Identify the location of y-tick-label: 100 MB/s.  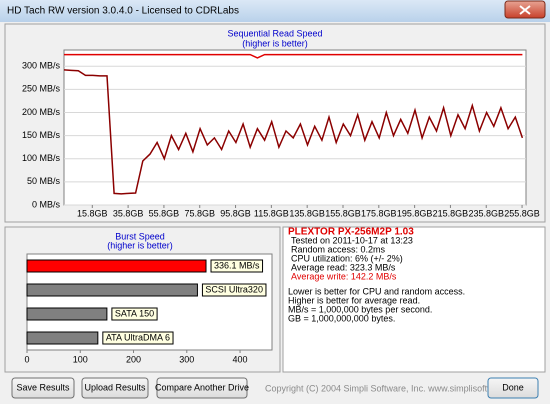
(41, 158).